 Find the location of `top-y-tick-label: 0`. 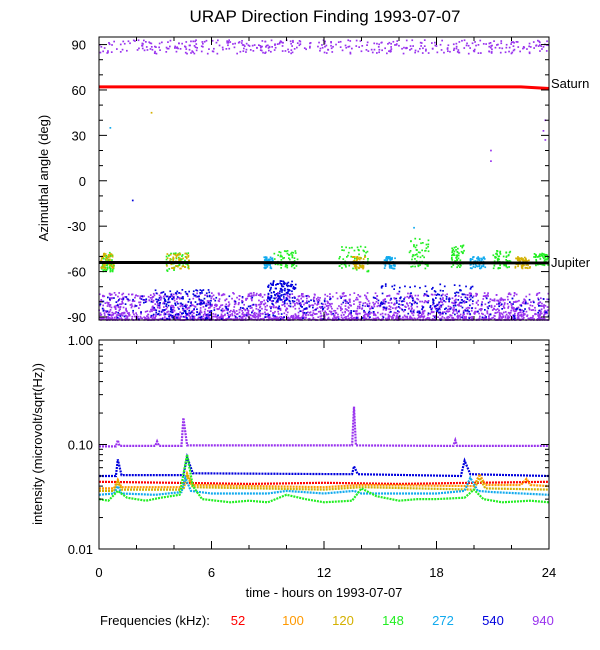

top-y-tick-label: 0 is located at coordinates (82, 181).